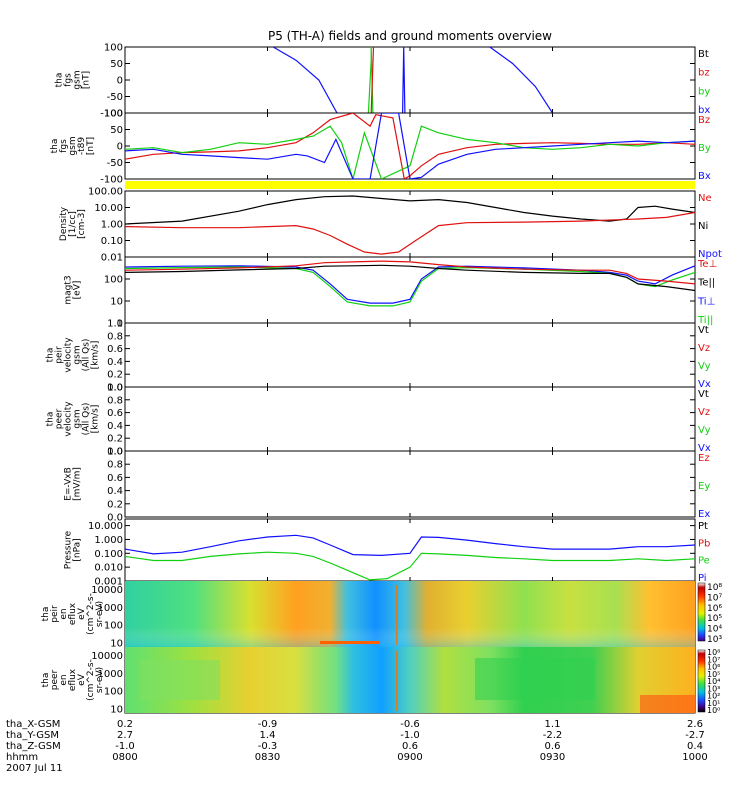 This screenshot has width=750, height=800. Describe the element at coordinates (108, 568) in the screenshot. I see `y-tick-label: 0.010` at that location.